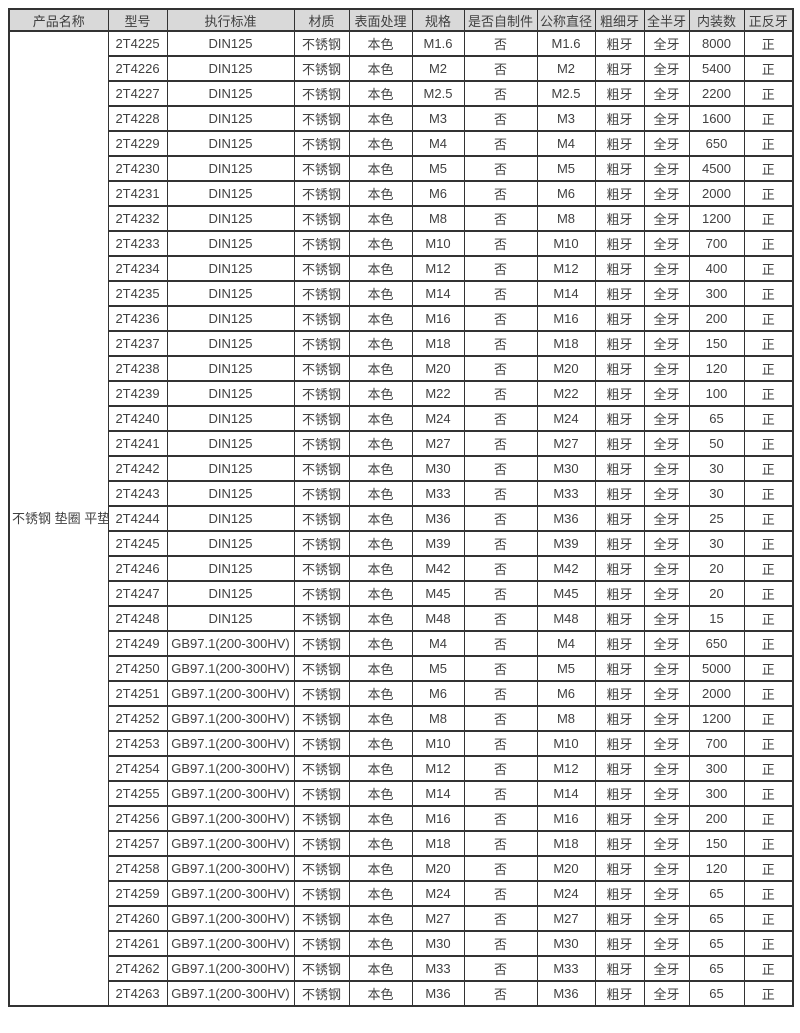 This screenshot has width=800, height=1033. What do you see at coordinates (438, 318) in the screenshot?
I see `cell-spec: M16` at bounding box center [438, 318].